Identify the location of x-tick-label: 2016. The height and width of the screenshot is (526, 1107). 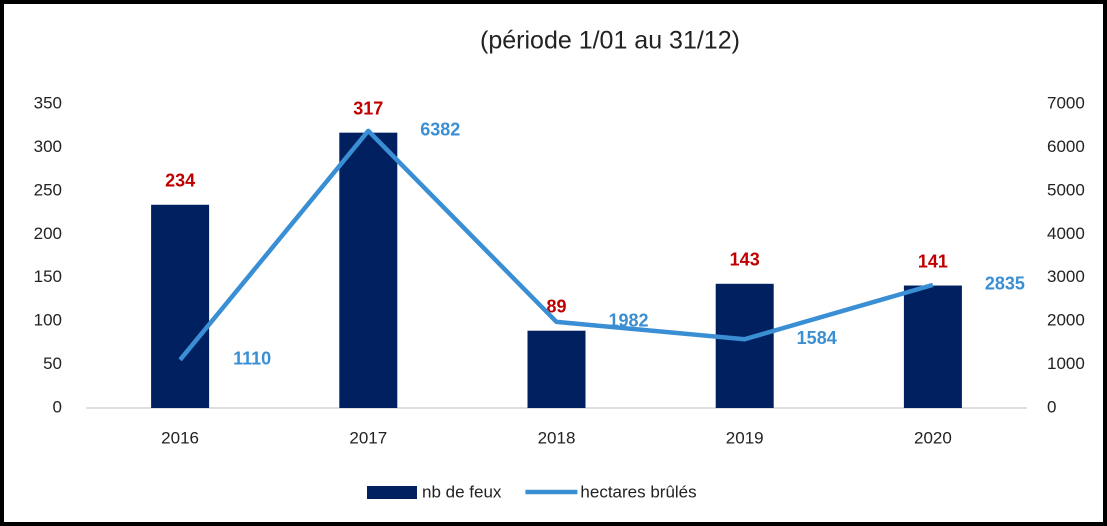
(180, 437).